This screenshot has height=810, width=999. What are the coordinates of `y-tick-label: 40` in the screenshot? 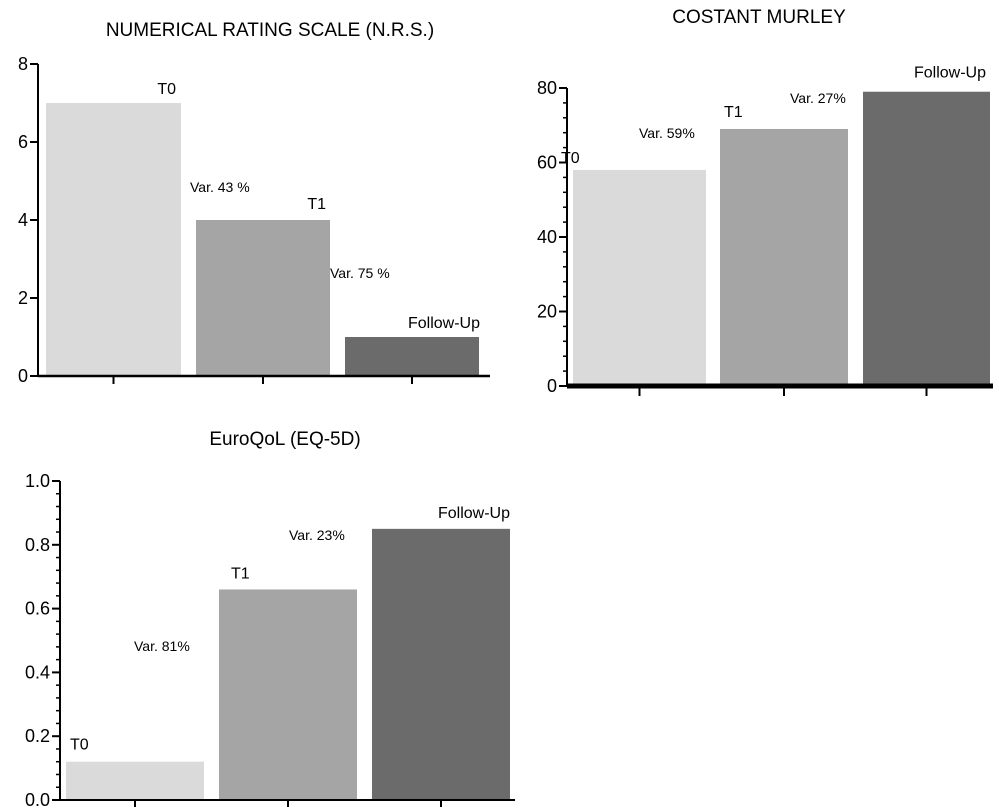 It's located at (547, 237).